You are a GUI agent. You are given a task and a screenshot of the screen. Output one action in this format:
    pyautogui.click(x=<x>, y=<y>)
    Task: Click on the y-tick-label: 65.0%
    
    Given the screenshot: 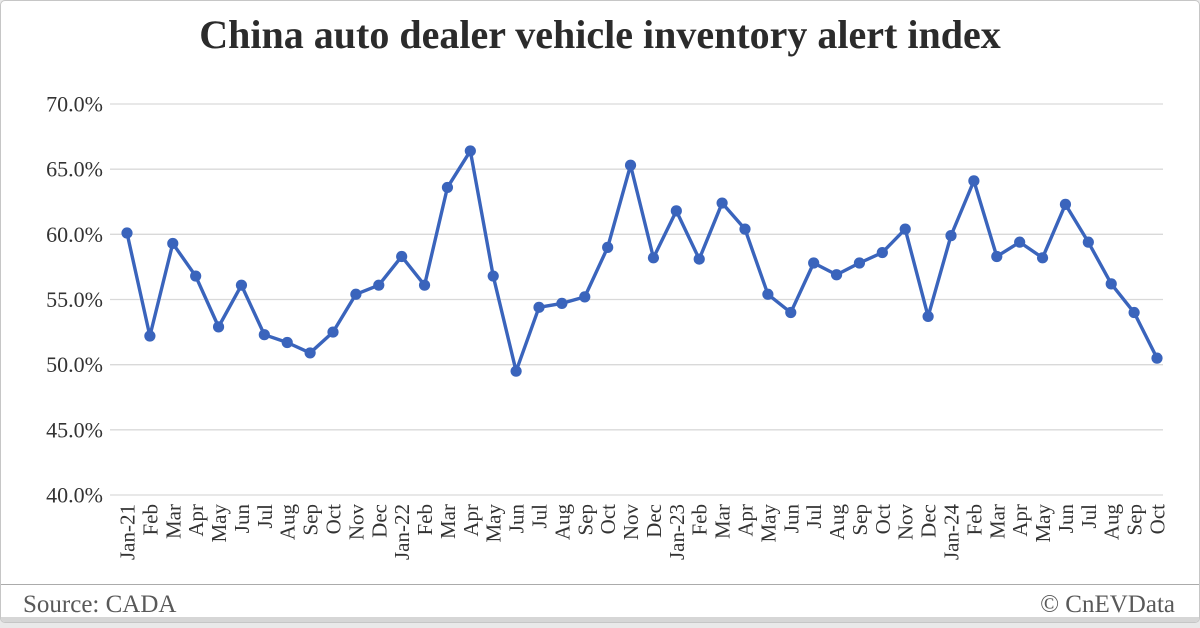 What is the action you would take?
    pyautogui.click(x=74, y=169)
    